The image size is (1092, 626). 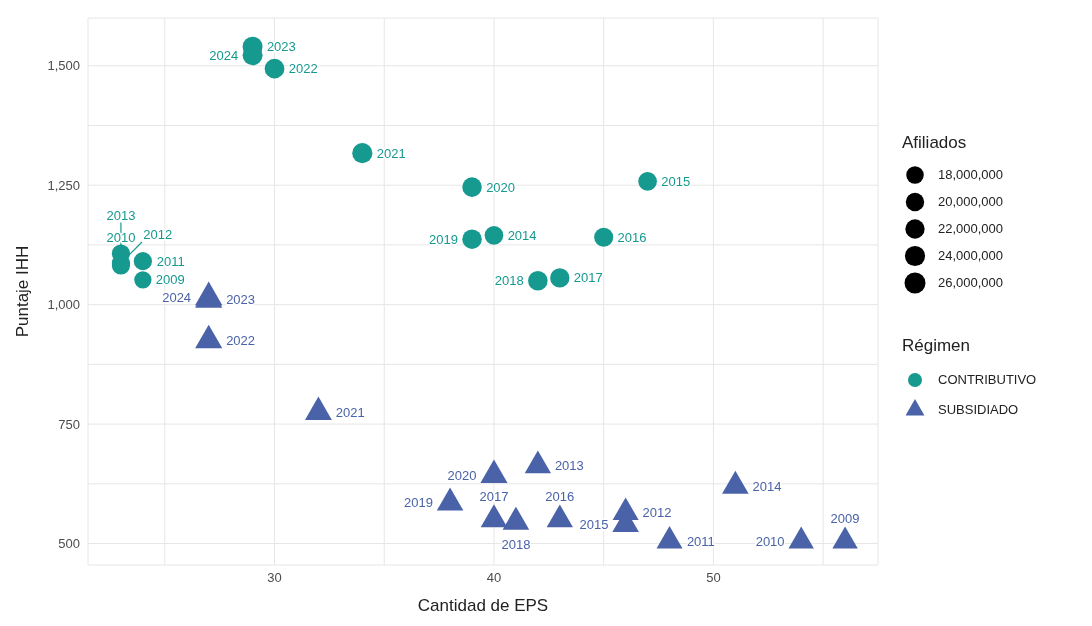 I want to click on annotation: 2010, so click(x=770, y=541).